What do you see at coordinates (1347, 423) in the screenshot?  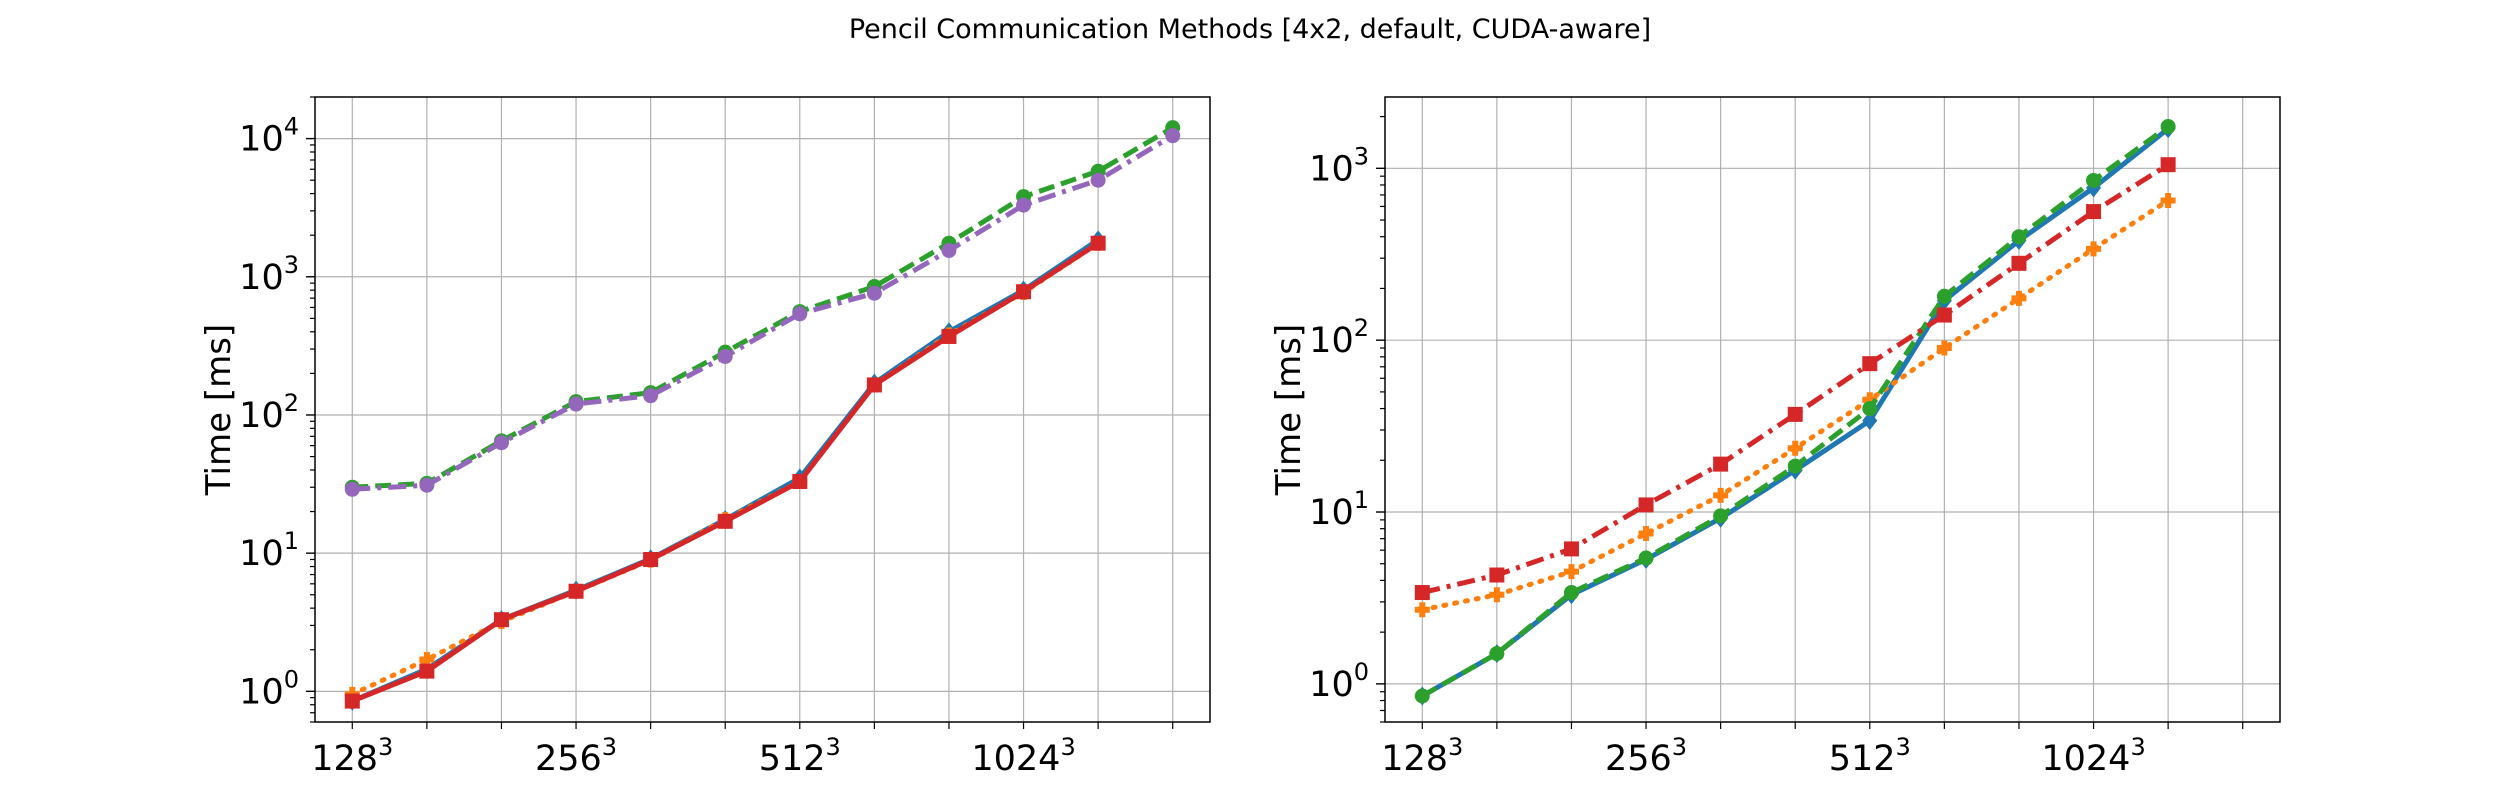 I see `y-ticks: 100 101 102 103` at bounding box center [1347, 423].